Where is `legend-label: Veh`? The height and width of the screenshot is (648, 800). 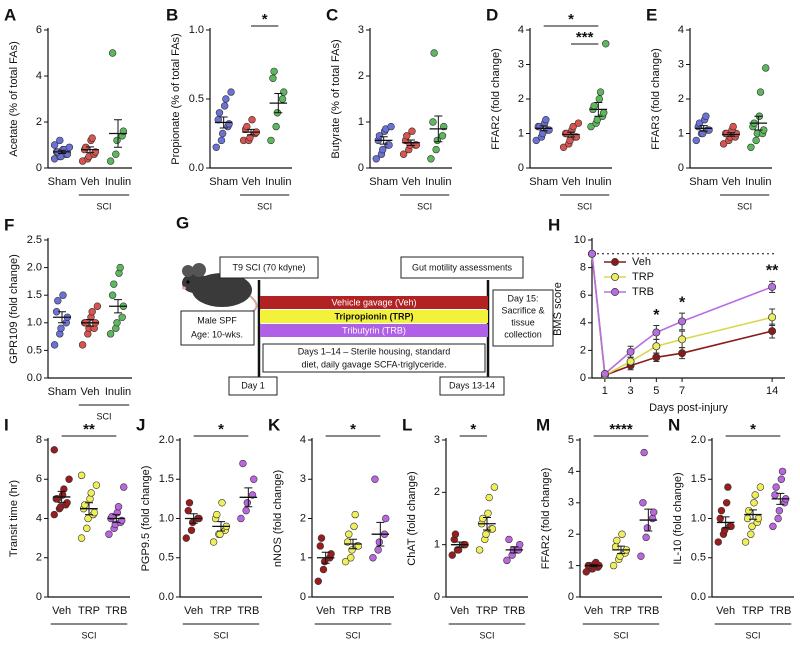
legend-label: Veh is located at coordinates (641, 262).